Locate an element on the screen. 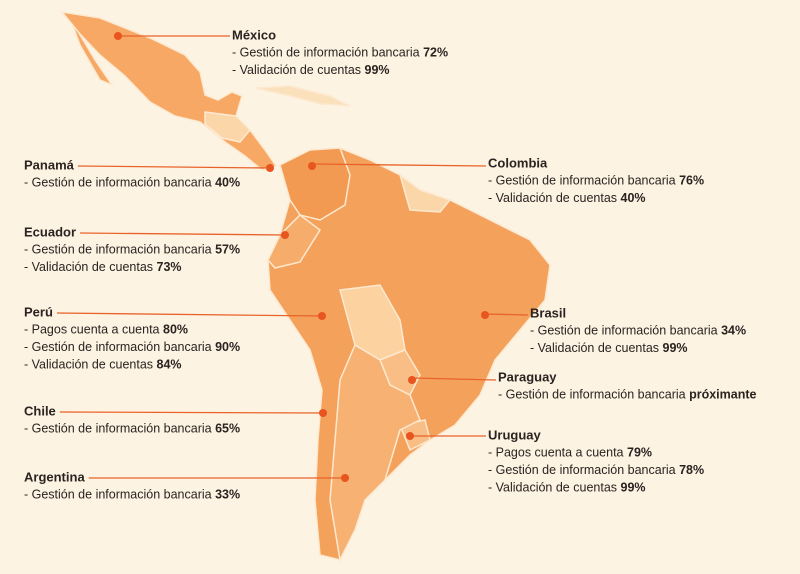 The width and height of the screenshot is (800, 574). region-name: Paraguay is located at coordinates (527, 376).